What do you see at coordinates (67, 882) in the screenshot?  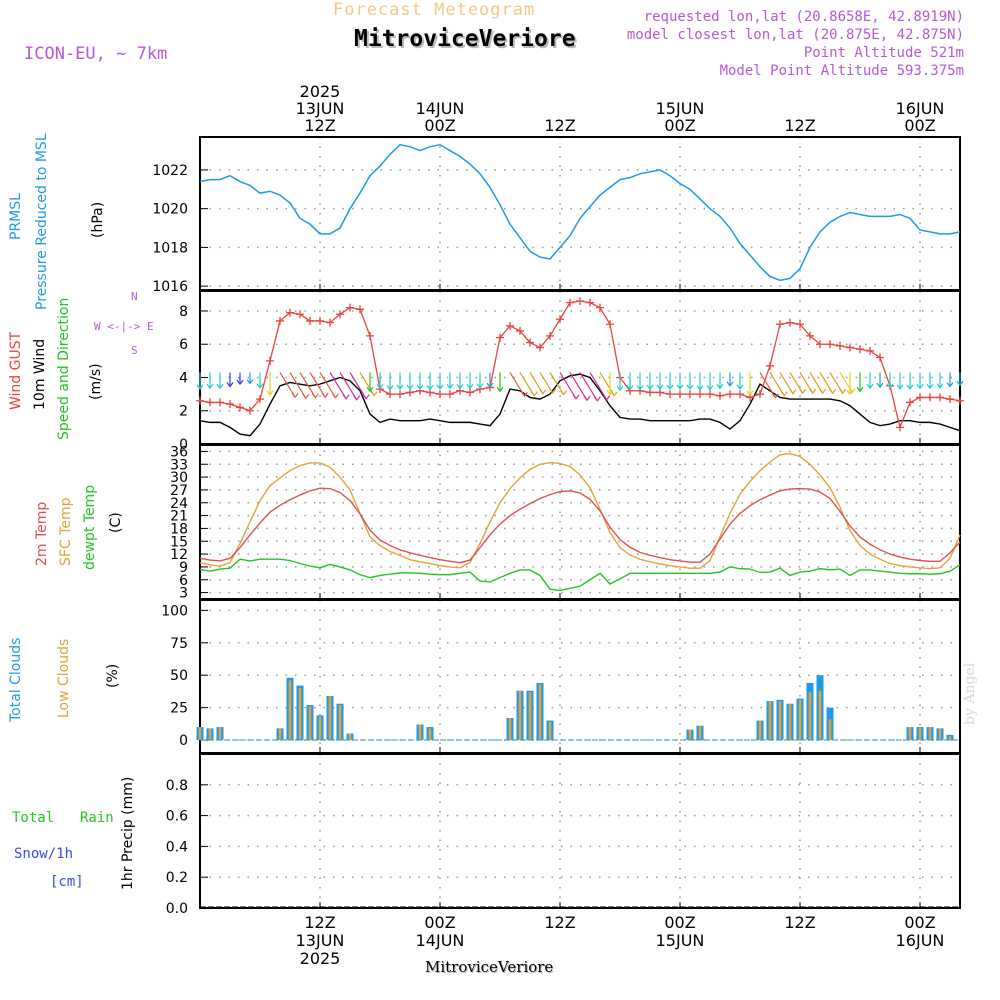 I see `precip-label-cm: [cm]` at bounding box center [67, 882].